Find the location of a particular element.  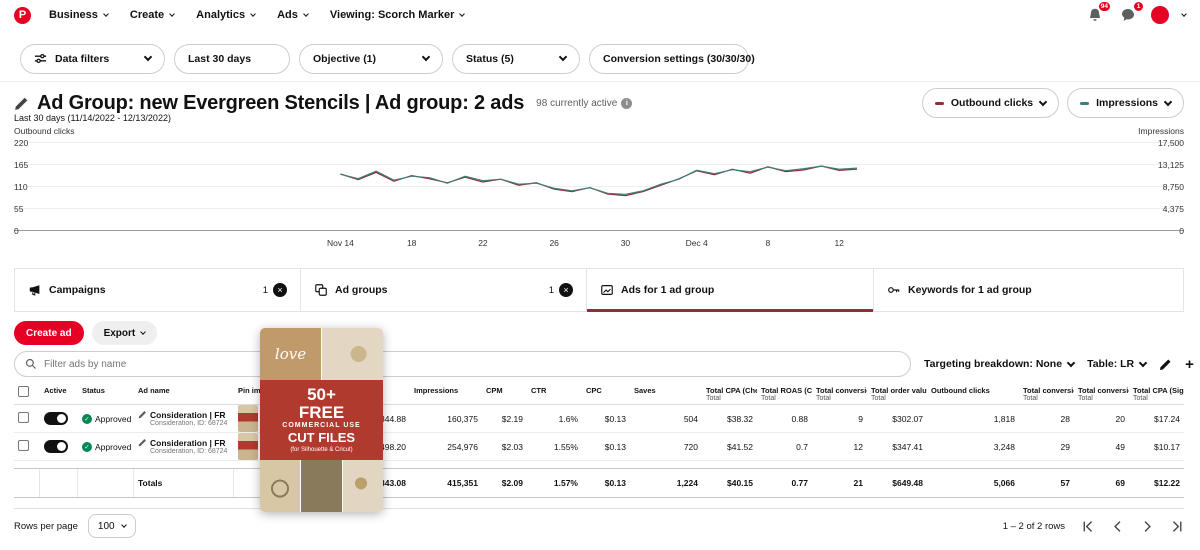

search-input is located at coordinates (472, 364).